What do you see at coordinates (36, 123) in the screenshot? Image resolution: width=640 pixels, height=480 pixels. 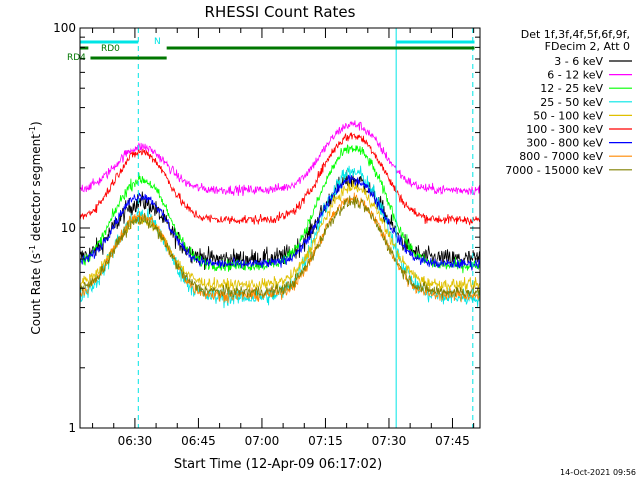 I see `y-axis-label-end: )` at bounding box center [36, 123].